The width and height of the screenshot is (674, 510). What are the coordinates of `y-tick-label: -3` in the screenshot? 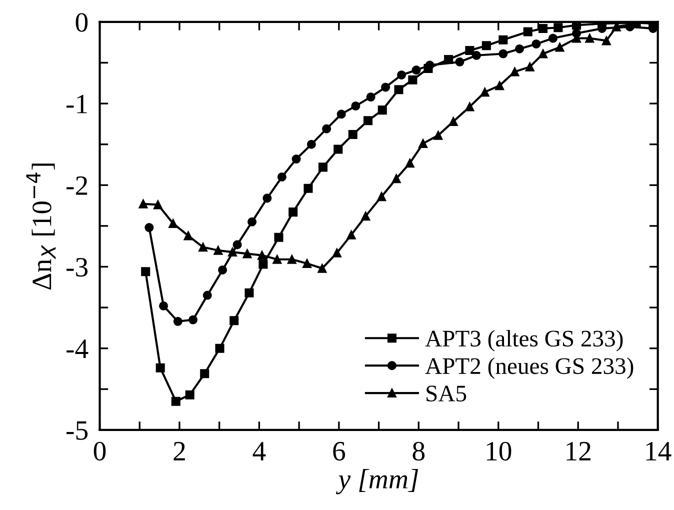 It's located at (77, 267).